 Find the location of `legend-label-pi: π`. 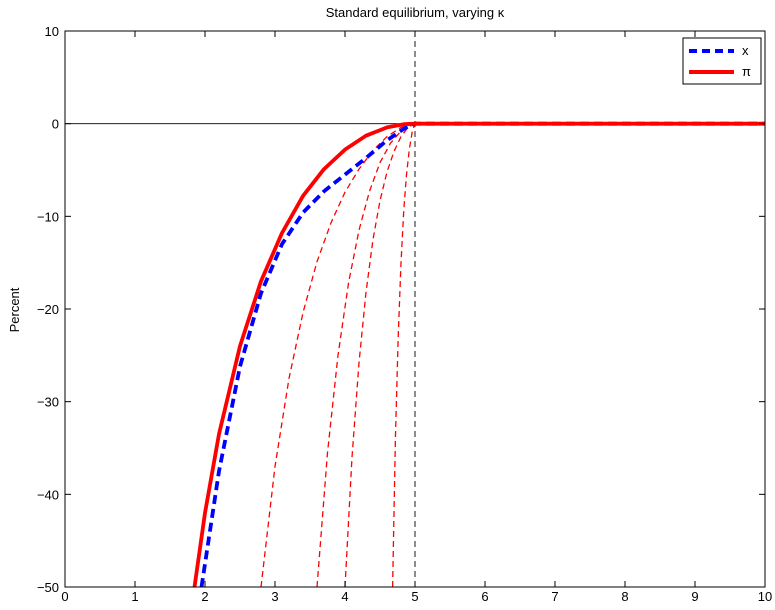

legend-label-pi: π is located at coordinates (746, 71).